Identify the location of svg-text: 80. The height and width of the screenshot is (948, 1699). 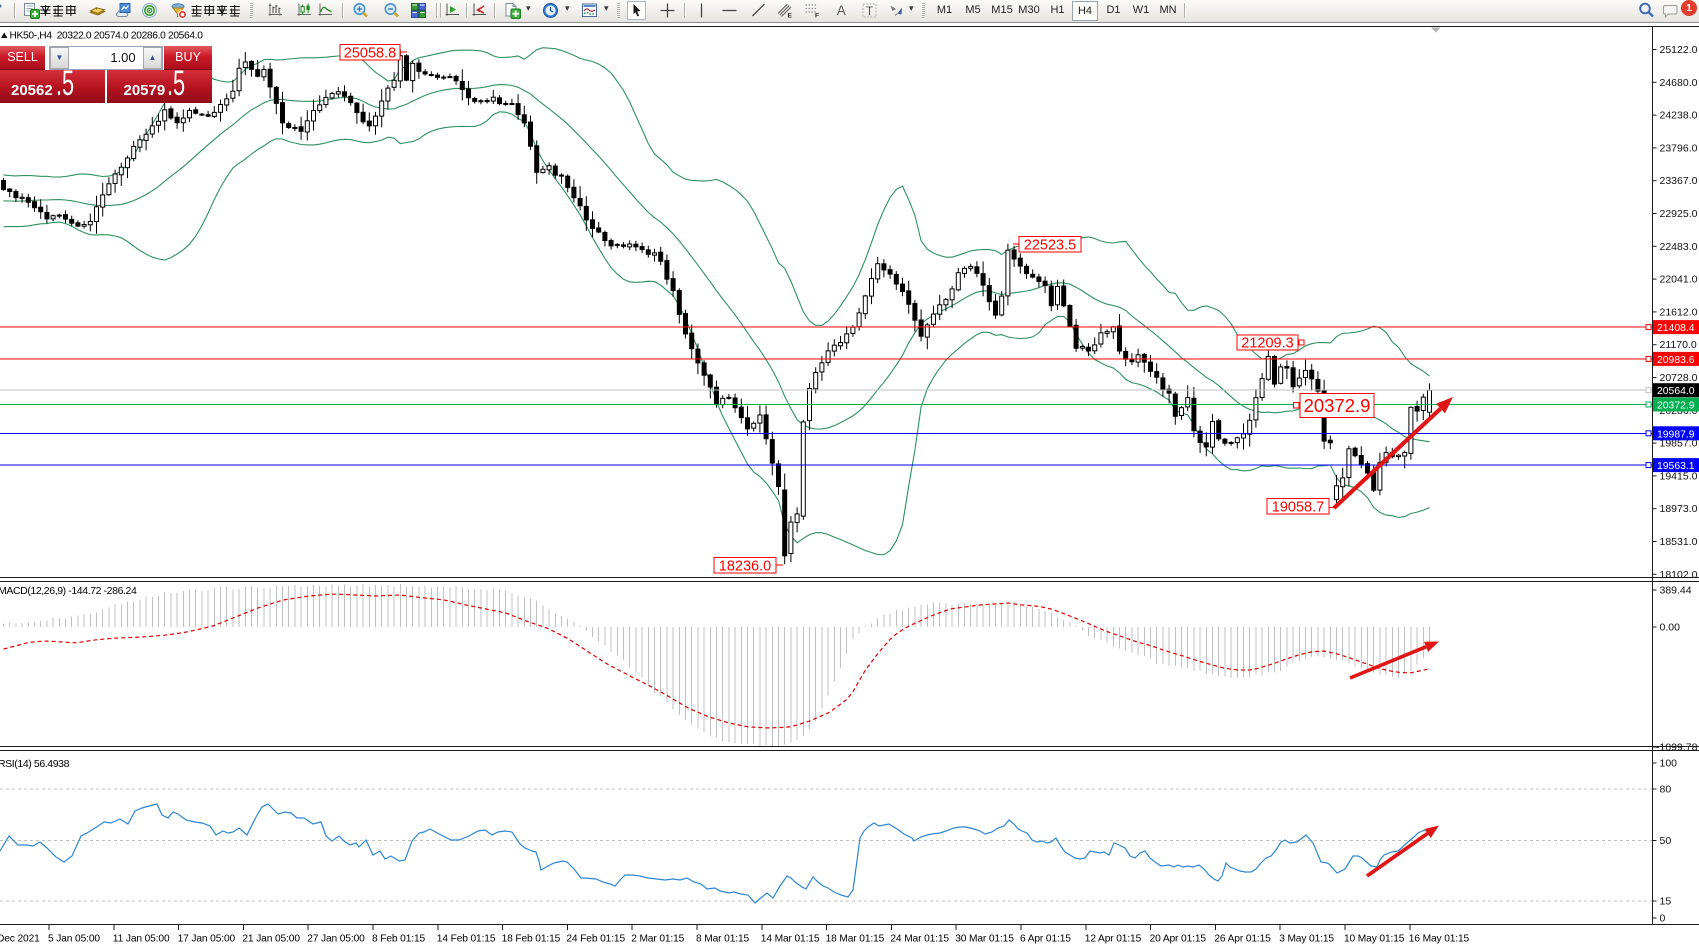
(1666, 790).